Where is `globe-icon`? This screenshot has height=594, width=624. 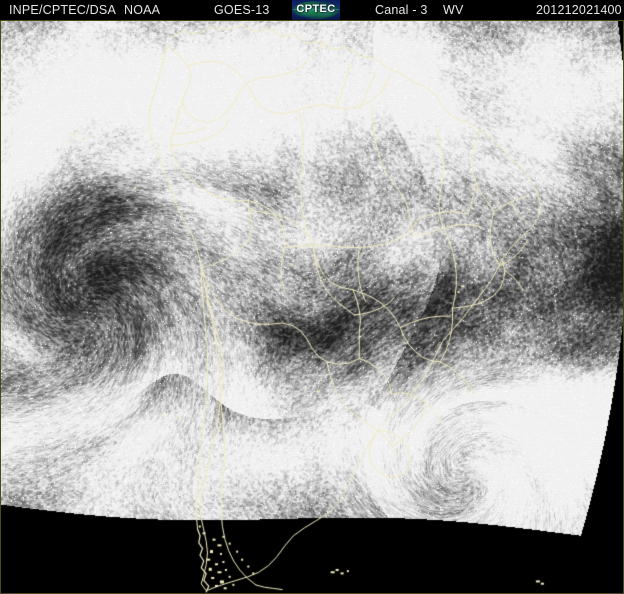
globe-icon is located at coordinates (316, 10).